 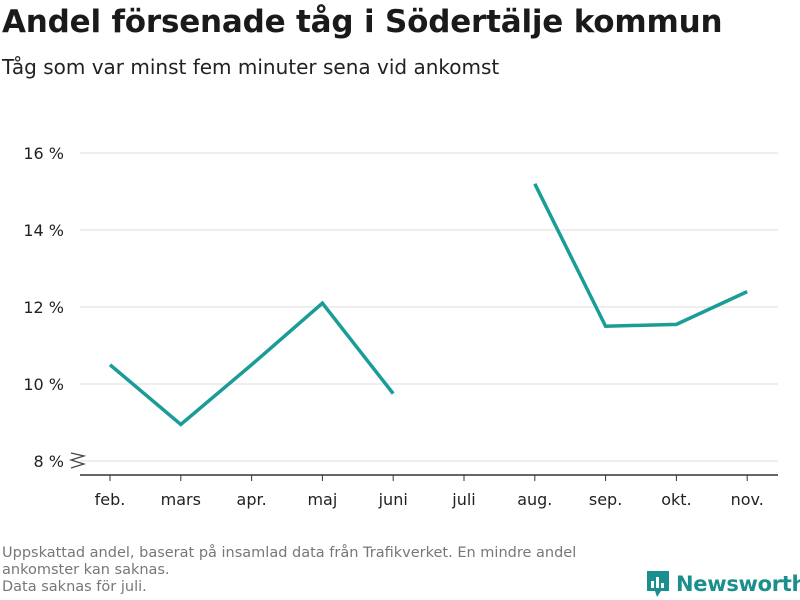 What do you see at coordinates (181, 499) in the screenshot?
I see `x-tick-label: mars` at bounding box center [181, 499].